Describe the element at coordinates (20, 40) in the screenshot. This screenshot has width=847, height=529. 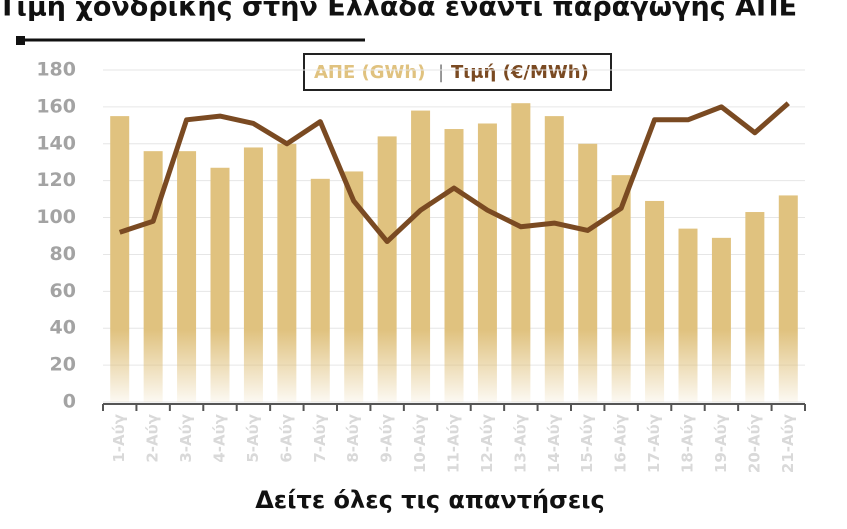
I see `title-rule-dot` at that location.